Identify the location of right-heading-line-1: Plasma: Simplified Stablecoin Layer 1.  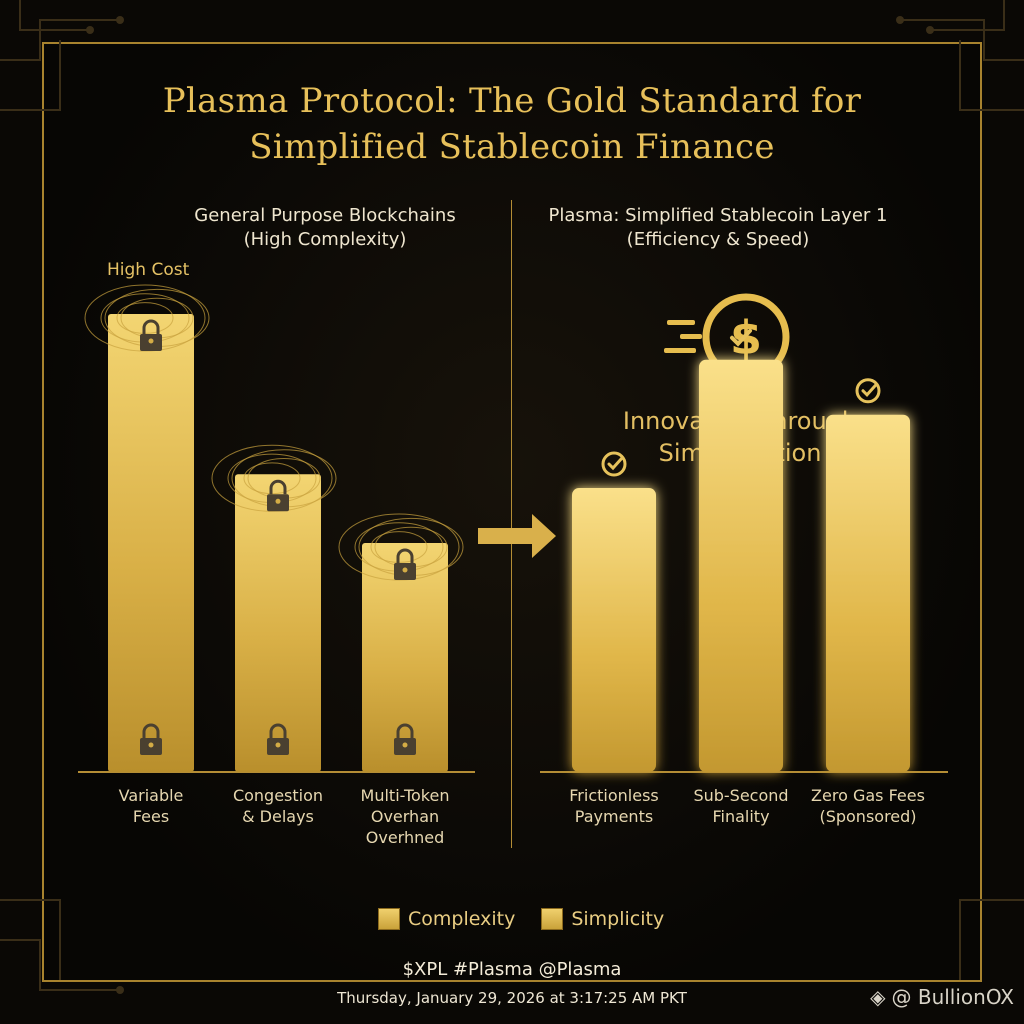
(718, 215).